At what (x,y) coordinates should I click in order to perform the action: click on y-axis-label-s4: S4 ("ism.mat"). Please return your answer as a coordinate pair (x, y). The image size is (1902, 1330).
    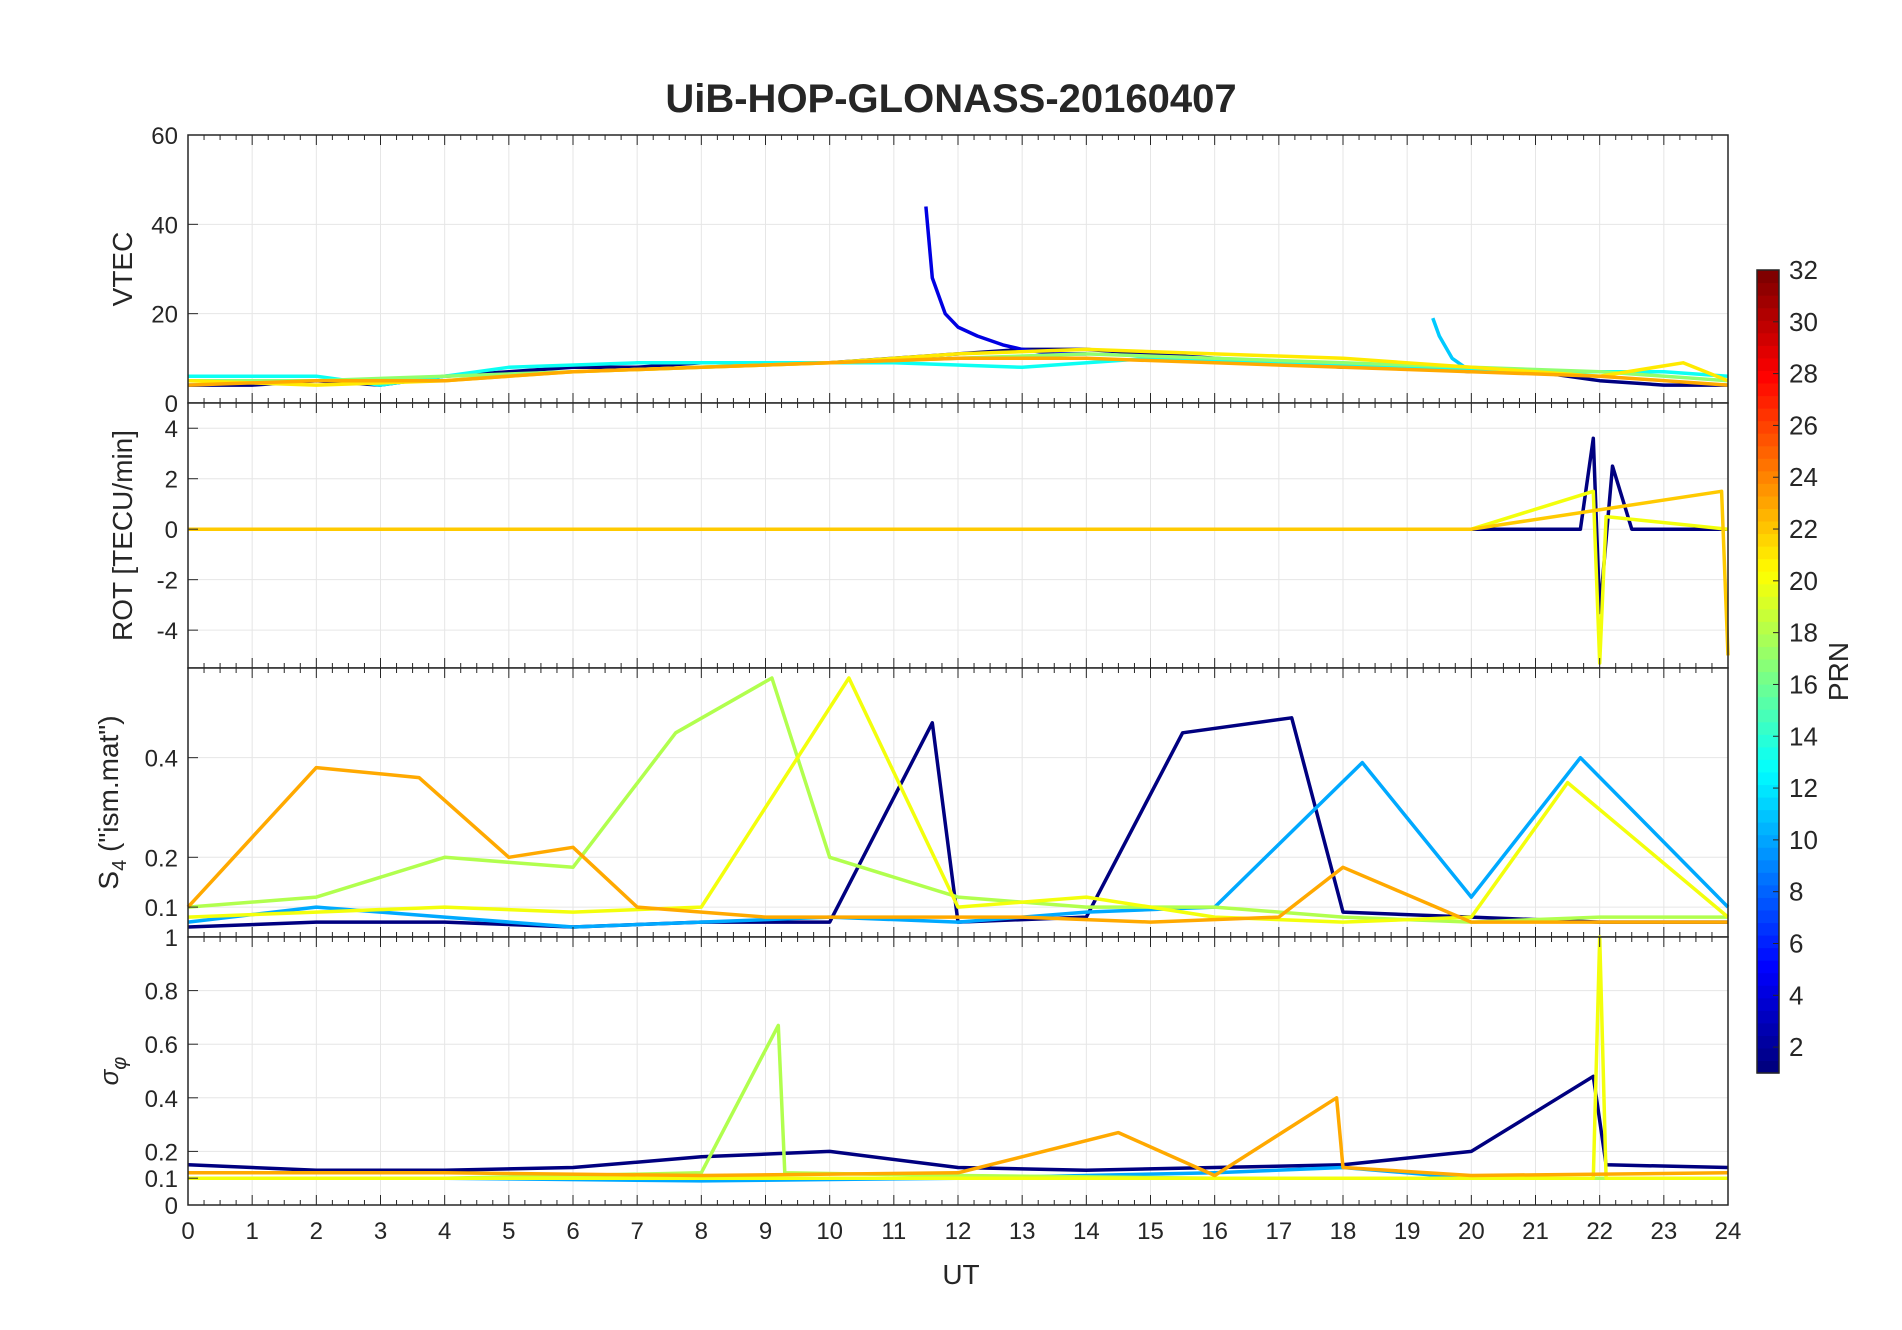
    Looking at the image, I should click on (112, 802).